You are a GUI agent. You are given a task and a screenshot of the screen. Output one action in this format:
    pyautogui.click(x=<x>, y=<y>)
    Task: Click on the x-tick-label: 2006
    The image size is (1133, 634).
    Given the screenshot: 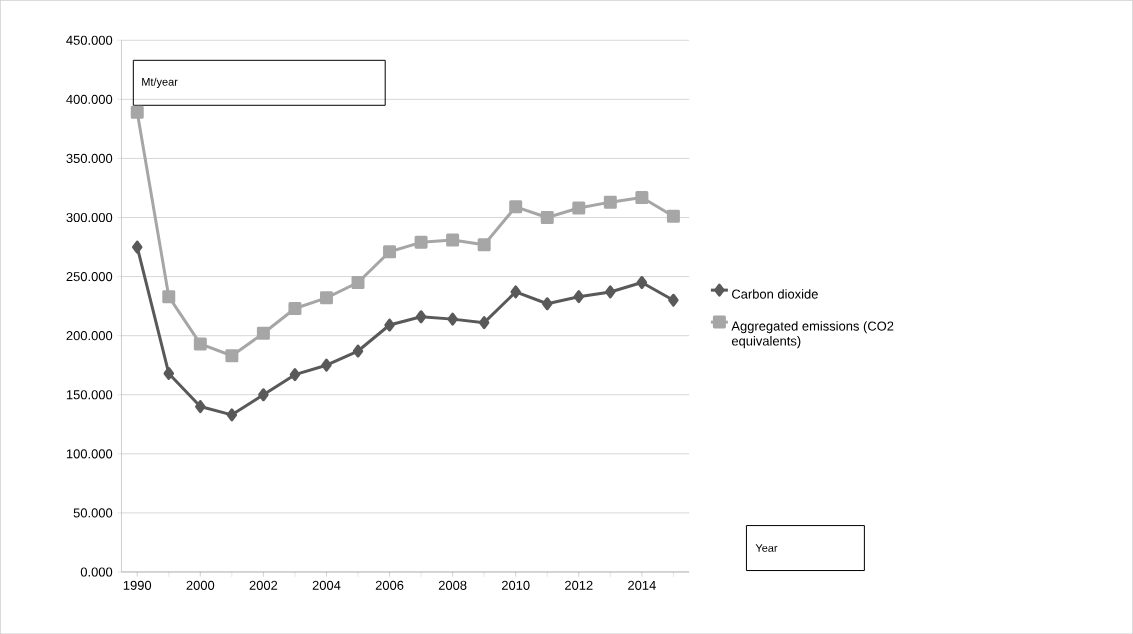 What is the action you would take?
    pyautogui.click(x=389, y=585)
    